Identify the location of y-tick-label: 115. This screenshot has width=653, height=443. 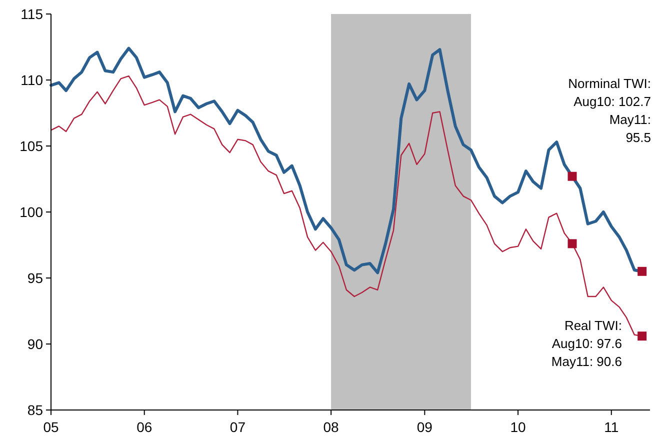
(32, 14).